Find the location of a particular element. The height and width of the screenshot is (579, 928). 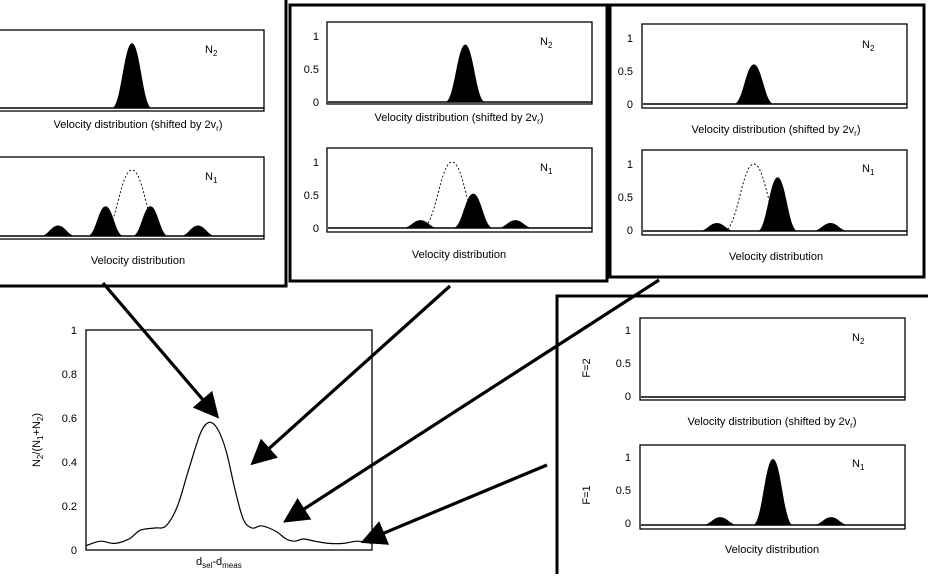

p4-bottom-ytick-0: 0 is located at coordinates (628, 524).